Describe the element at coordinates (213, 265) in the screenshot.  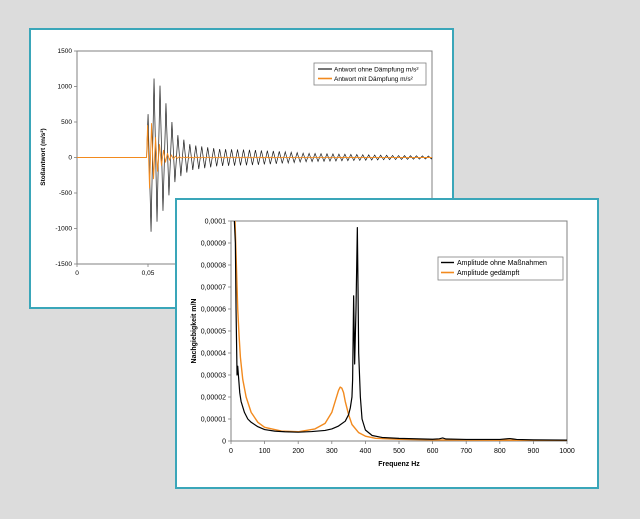
I see `y-tick-label: 0,00008` at that location.